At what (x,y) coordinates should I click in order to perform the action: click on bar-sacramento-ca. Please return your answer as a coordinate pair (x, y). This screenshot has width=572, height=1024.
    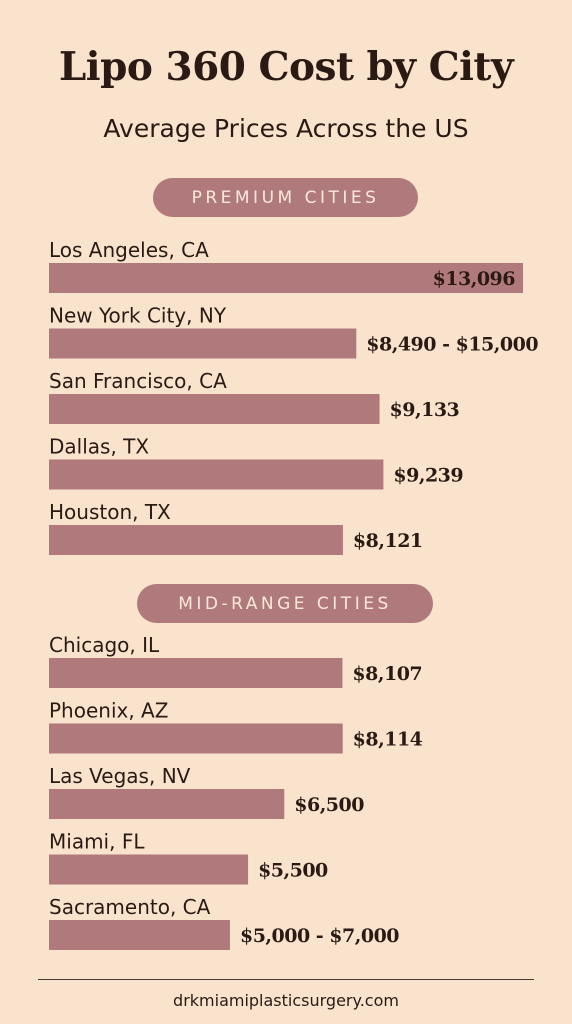
    Looking at the image, I should click on (139, 935).